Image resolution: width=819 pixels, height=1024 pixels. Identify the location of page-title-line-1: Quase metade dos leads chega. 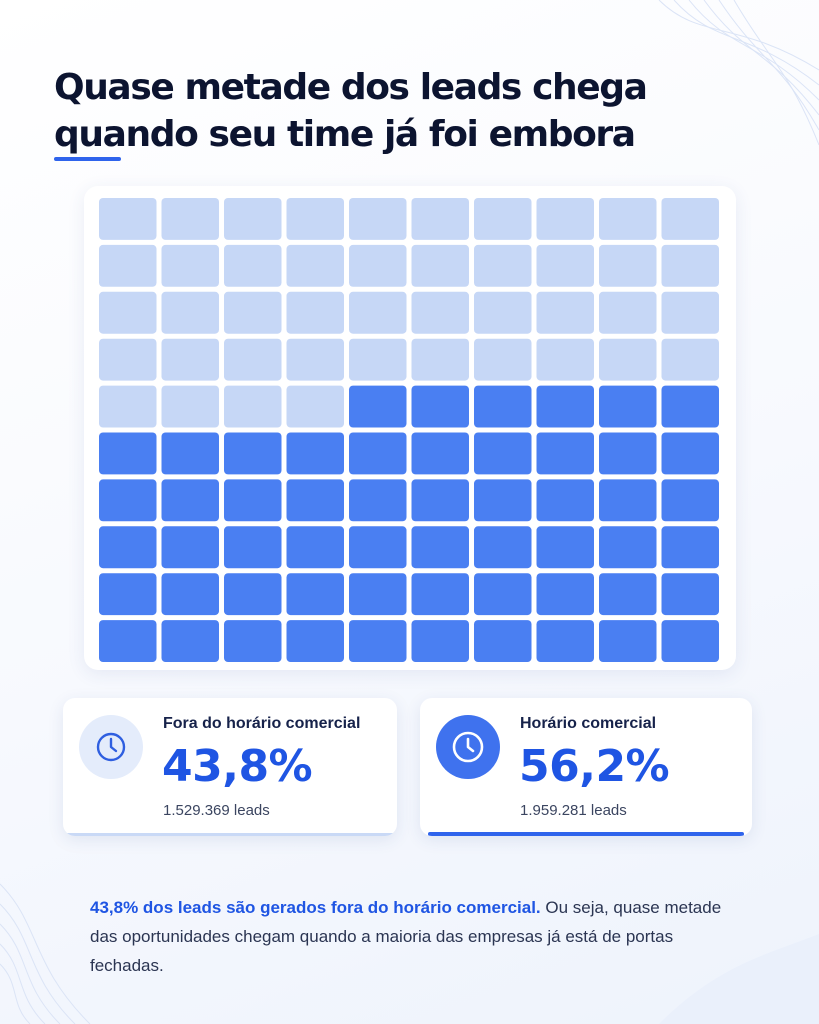
(351, 88).